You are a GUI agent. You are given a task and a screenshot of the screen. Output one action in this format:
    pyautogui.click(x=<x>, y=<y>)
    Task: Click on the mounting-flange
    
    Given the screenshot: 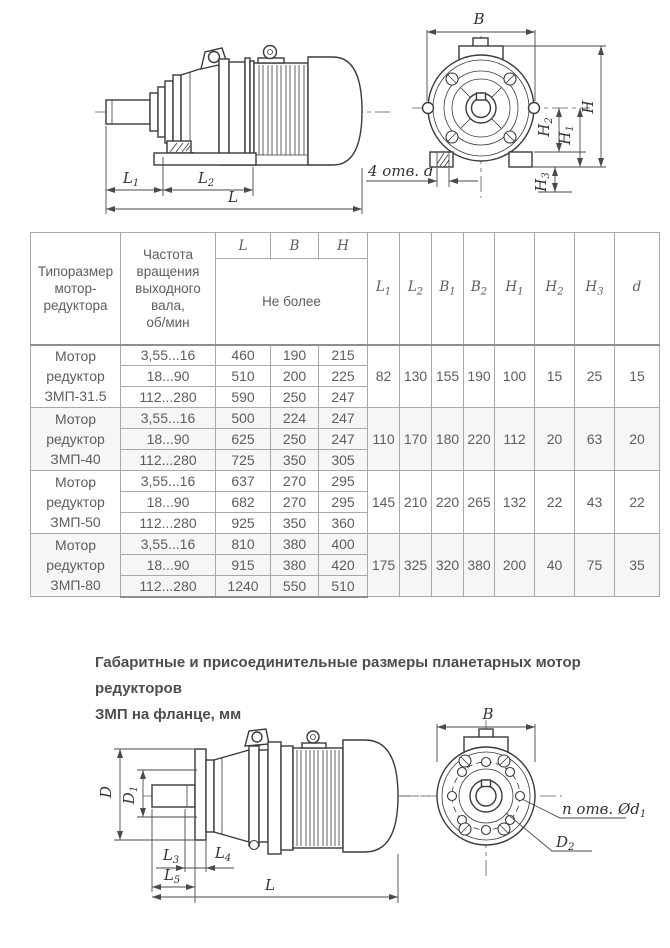 What is the action you would take?
    pyautogui.click(x=200, y=794)
    